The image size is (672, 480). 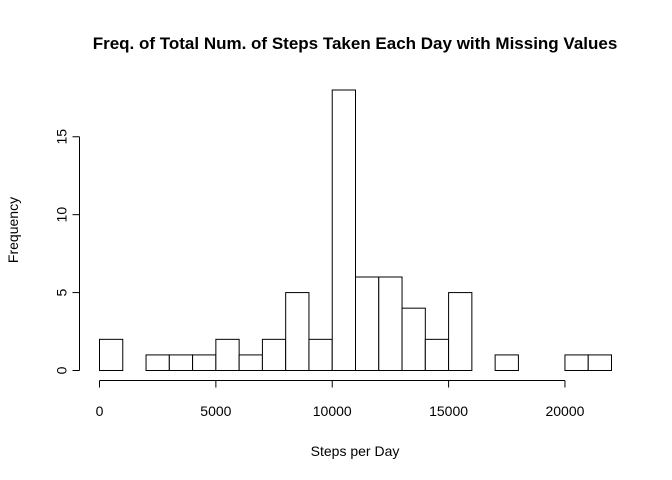 I want to click on y-axis-label: Frequency, so click(x=13, y=230).